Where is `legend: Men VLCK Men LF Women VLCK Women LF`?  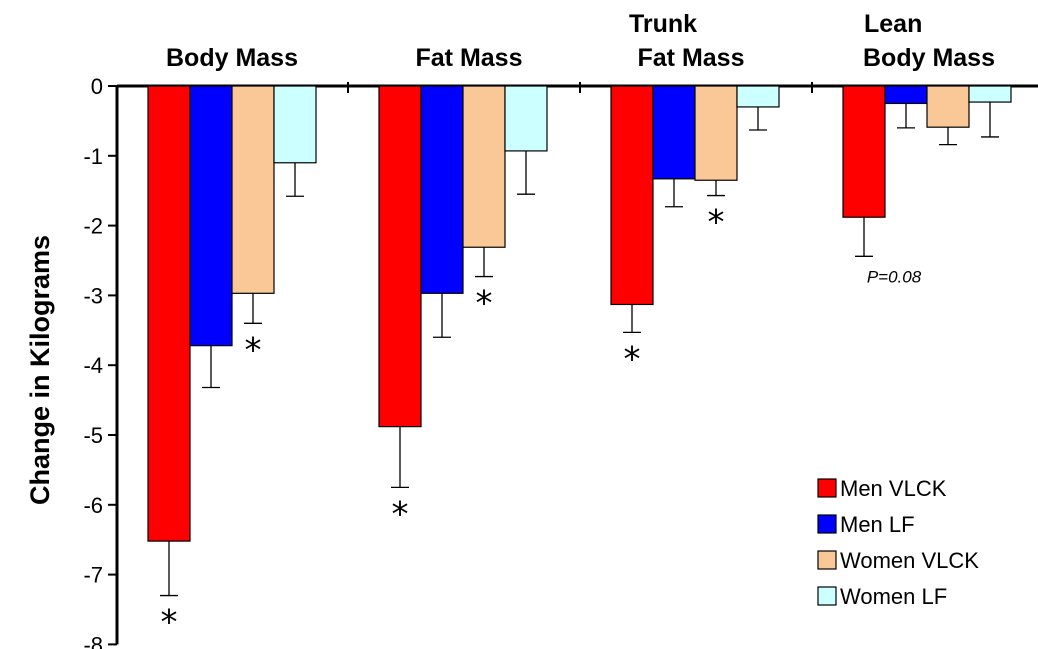 legend: Men VLCK Men LF Women VLCK Women LF is located at coordinates (898, 542).